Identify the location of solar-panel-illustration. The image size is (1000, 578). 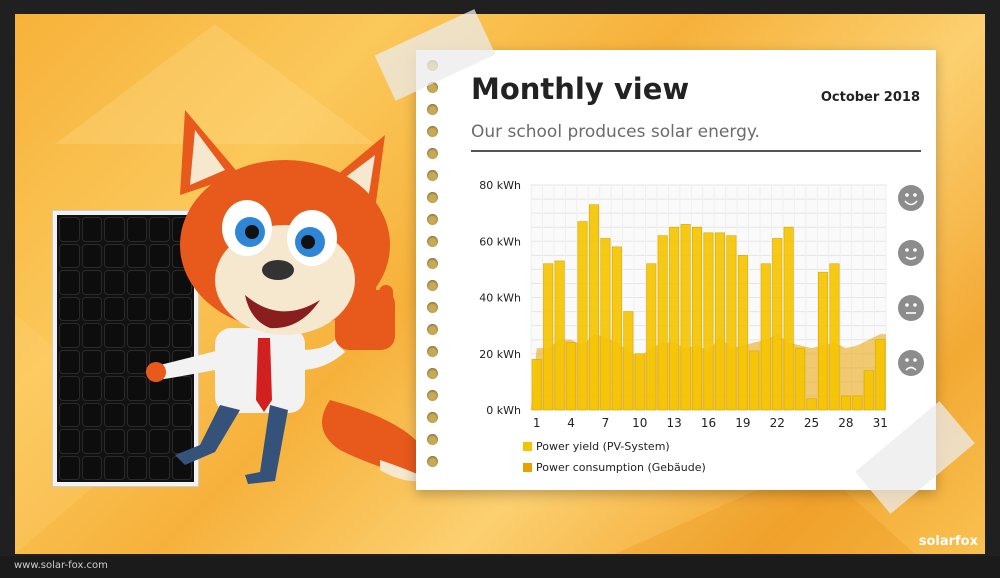
(125, 348).